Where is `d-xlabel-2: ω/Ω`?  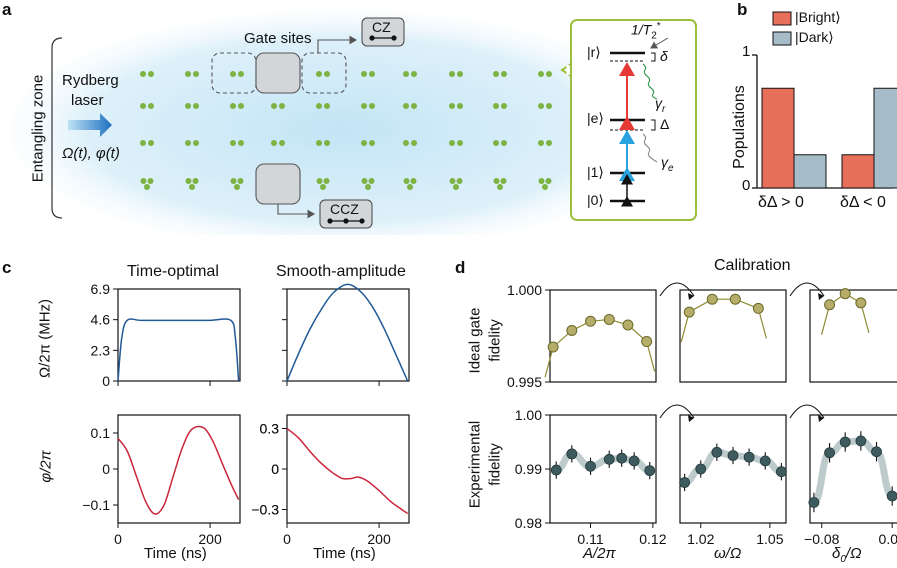 d-xlabel-2: ω/Ω is located at coordinates (728, 553).